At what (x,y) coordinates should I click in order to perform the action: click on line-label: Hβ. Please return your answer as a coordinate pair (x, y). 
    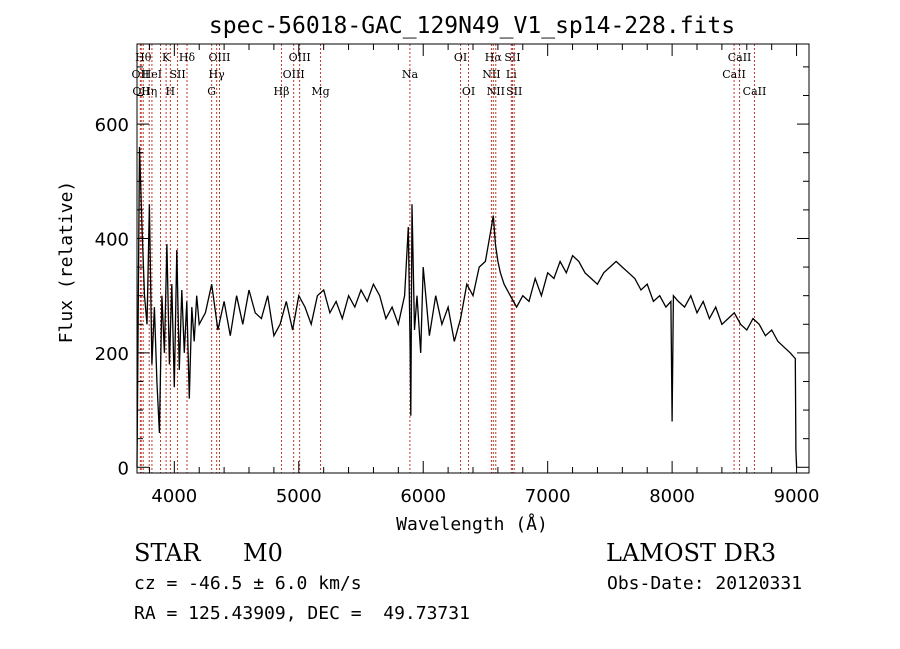
    Looking at the image, I should click on (282, 91).